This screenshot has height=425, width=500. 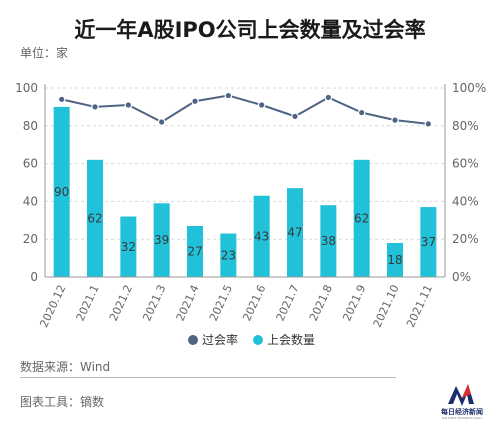 I want to click on y-left-tick-label: 0, so click(x=34, y=277).